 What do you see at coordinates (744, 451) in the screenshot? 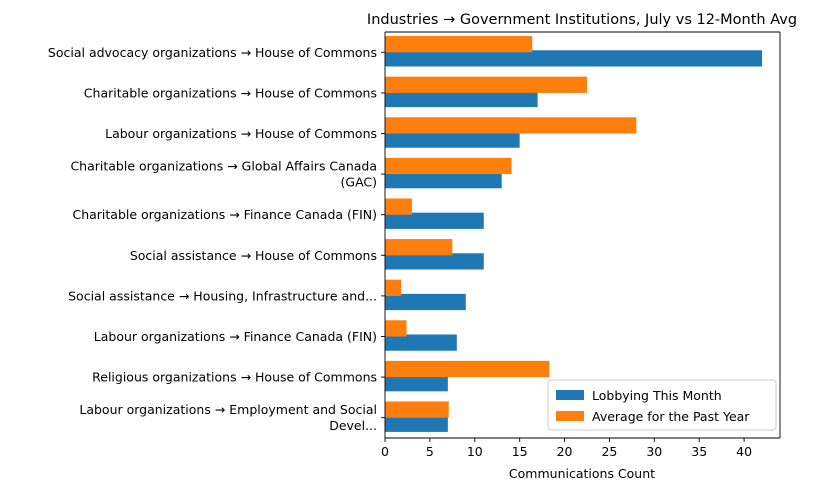
I see `x-tick-label: 40` at bounding box center [744, 451].